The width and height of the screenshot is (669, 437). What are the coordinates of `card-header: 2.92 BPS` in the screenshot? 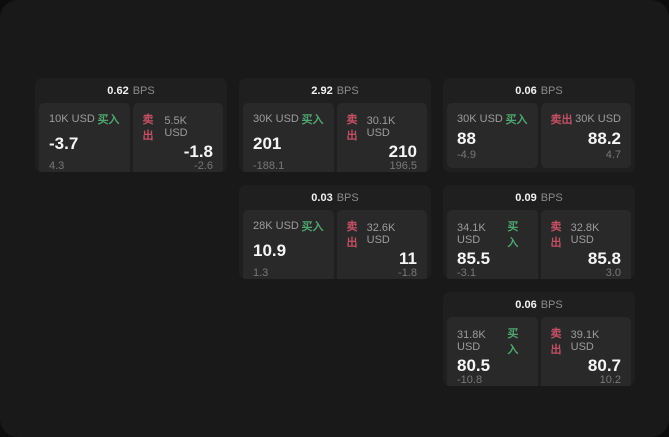 It's located at (335, 90).